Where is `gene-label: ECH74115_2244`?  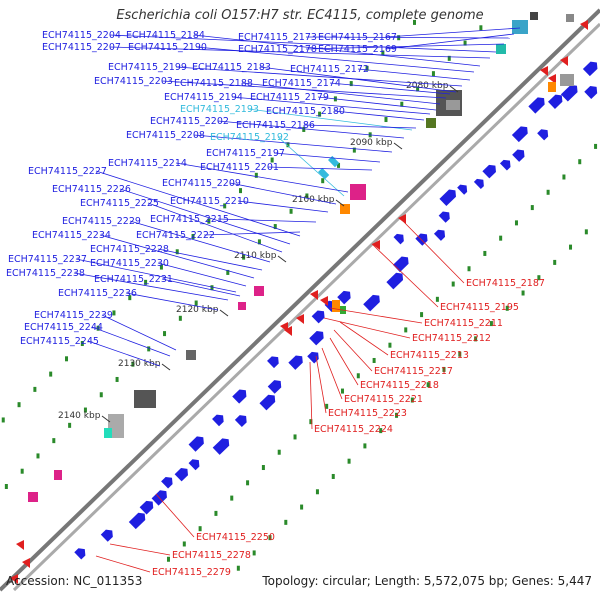
gene-label: ECH74115_2244 is located at coordinates (63, 327).